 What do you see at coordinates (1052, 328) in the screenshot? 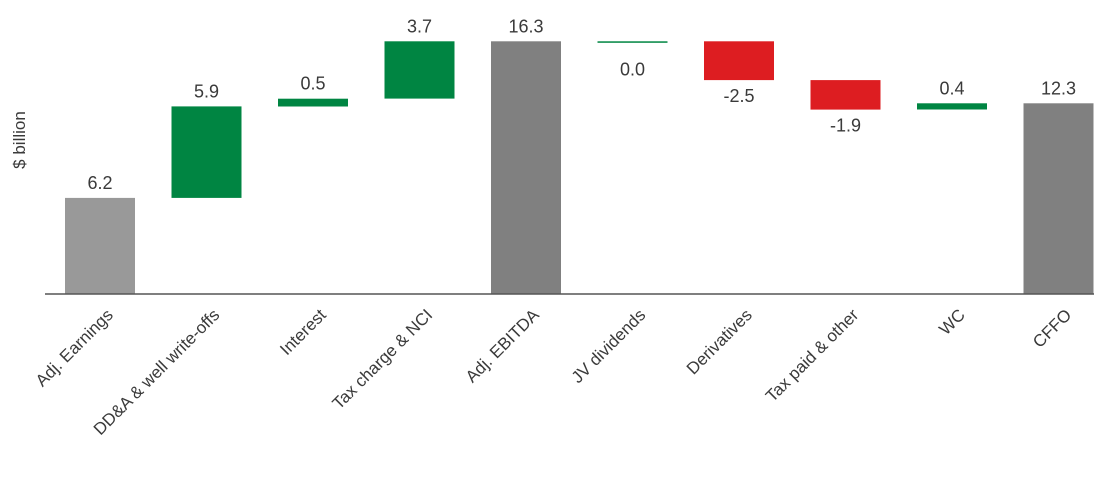
I see `category-label-cffo: CFFO` at bounding box center [1052, 328].